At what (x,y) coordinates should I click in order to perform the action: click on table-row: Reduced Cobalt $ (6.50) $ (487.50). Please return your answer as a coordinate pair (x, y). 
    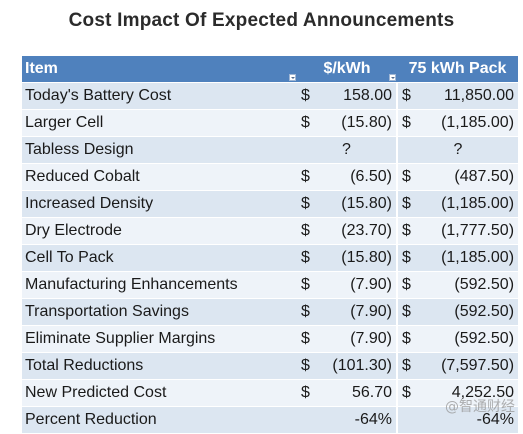
    Looking at the image, I should click on (270, 177).